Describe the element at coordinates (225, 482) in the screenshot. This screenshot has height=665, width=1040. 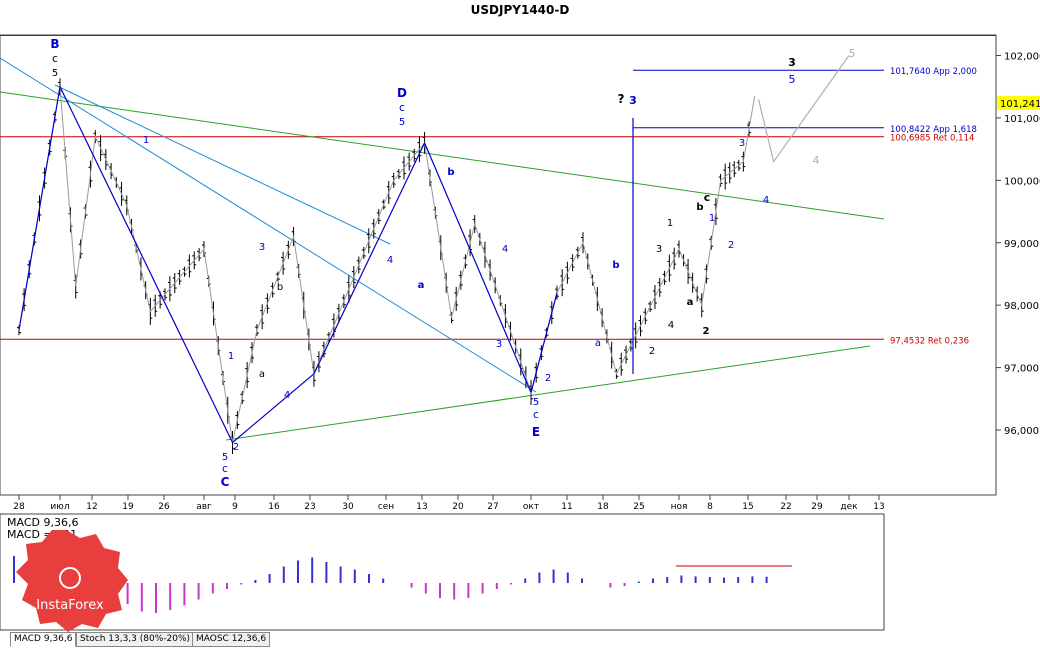
I see `wave-label: C` at that location.